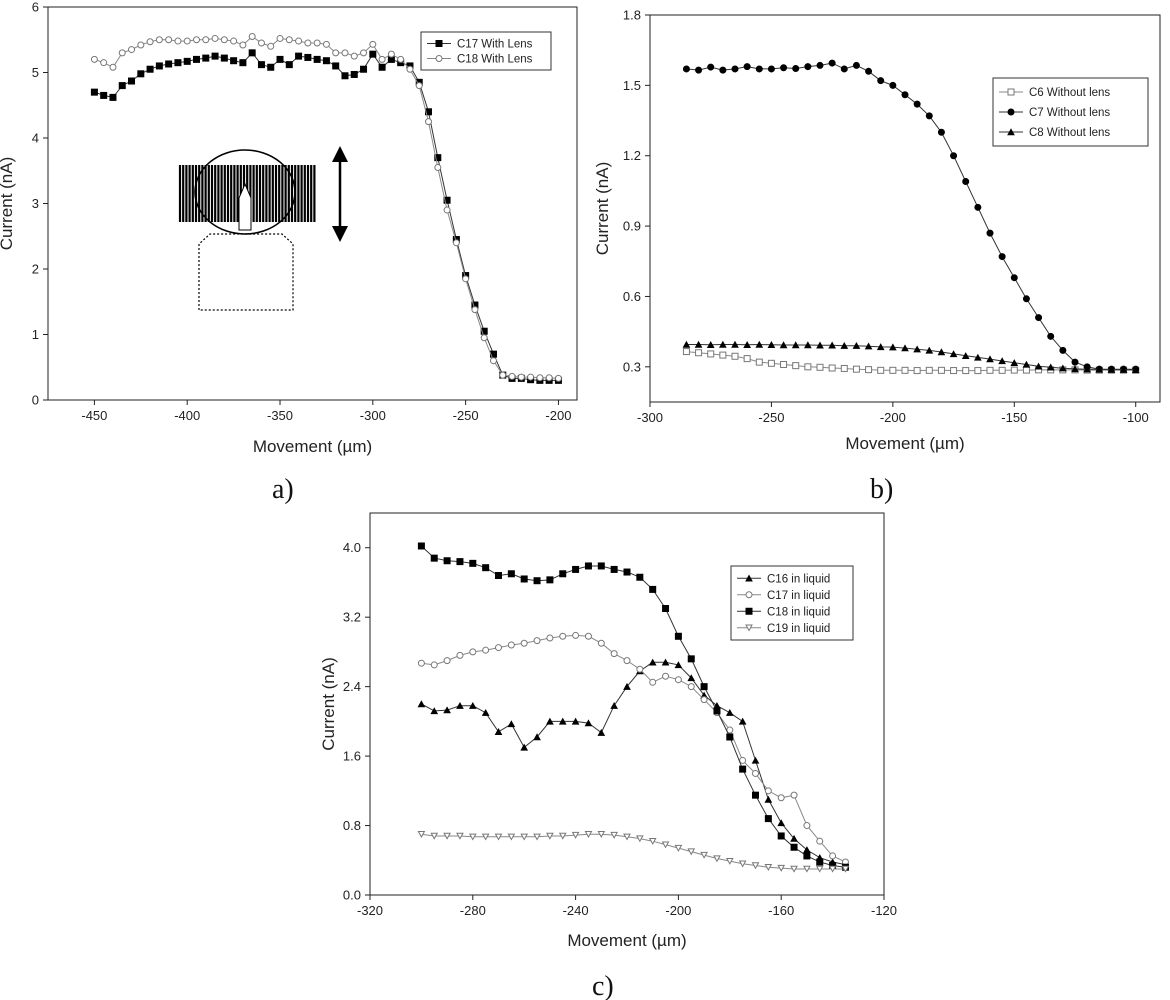  I want to click on probe-schematic-inset, so click(263, 228).